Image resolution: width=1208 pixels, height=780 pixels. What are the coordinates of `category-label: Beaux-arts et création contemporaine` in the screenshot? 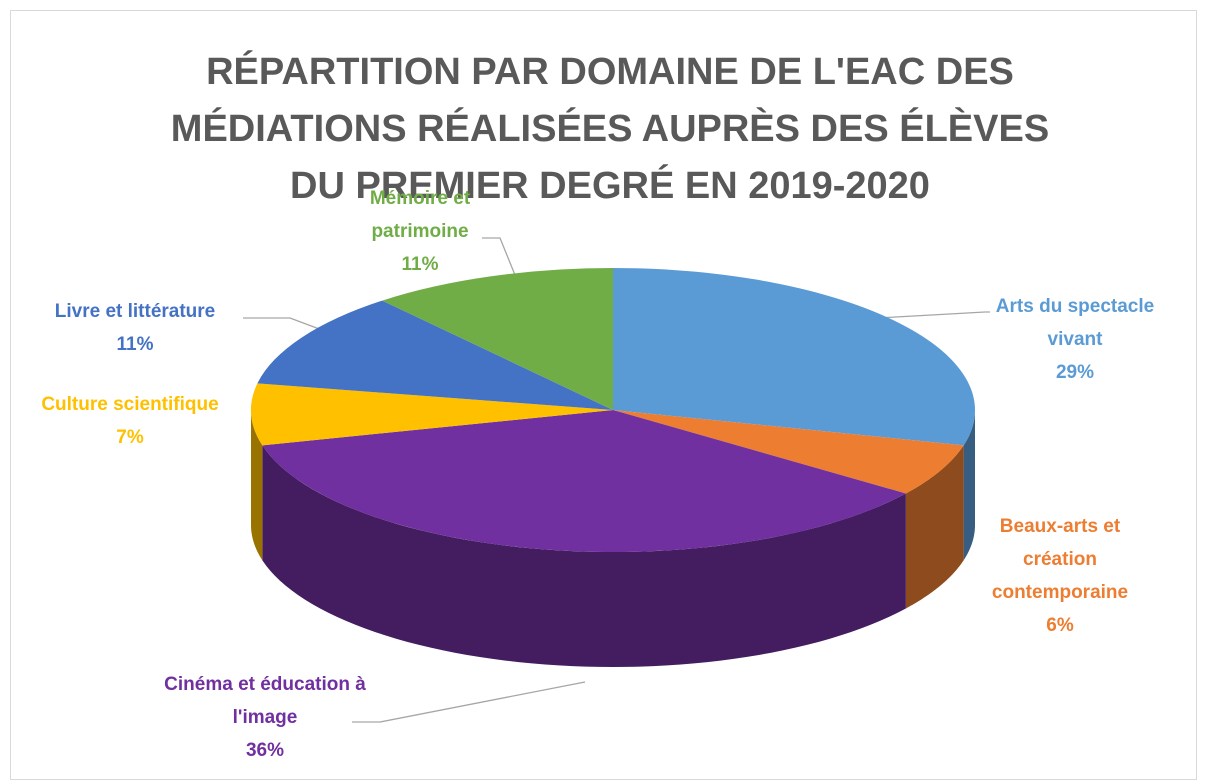 It's located at (1060, 559).